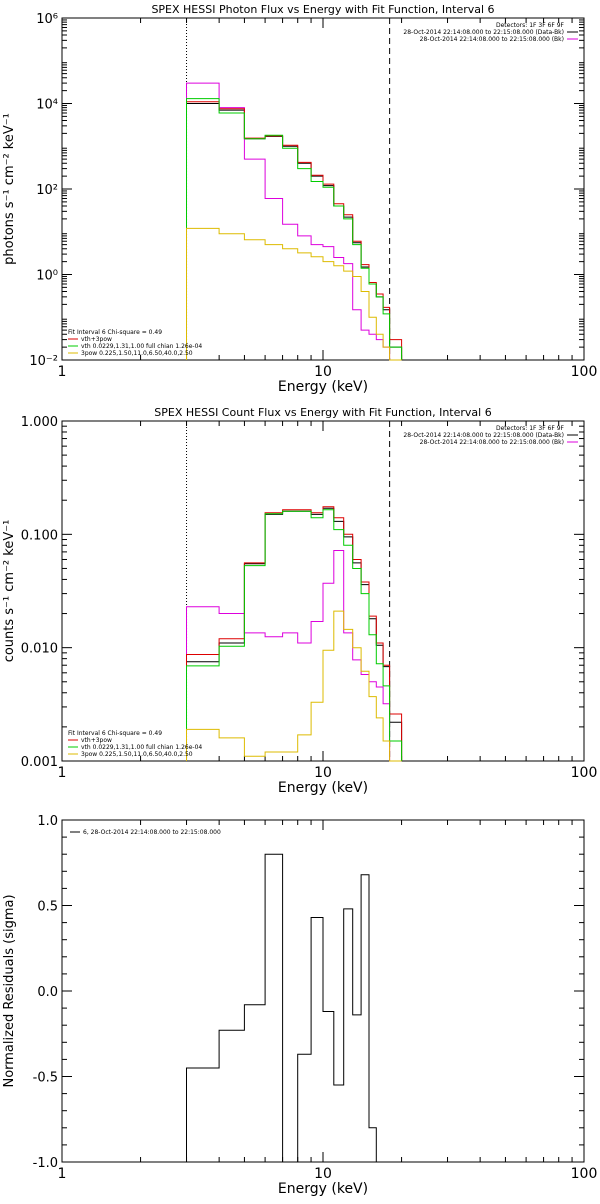 The height and width of the screenshot is (1204, 600). Describe the element at coordinates (9, 591) in the screenshot. I see `y-axis-label: counts s⁻¹ cm⁻² keV⁻¹` at that location.